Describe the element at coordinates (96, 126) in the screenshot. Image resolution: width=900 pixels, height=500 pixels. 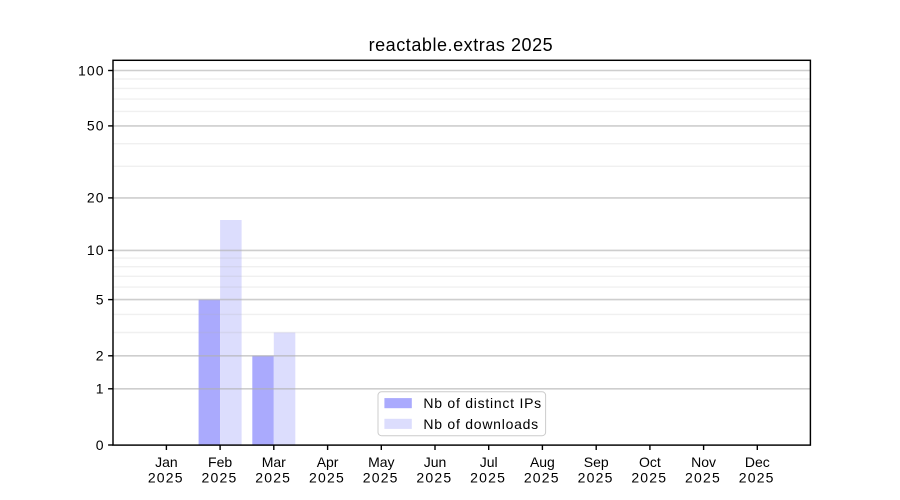
I see `svg-text: 50` at that location.